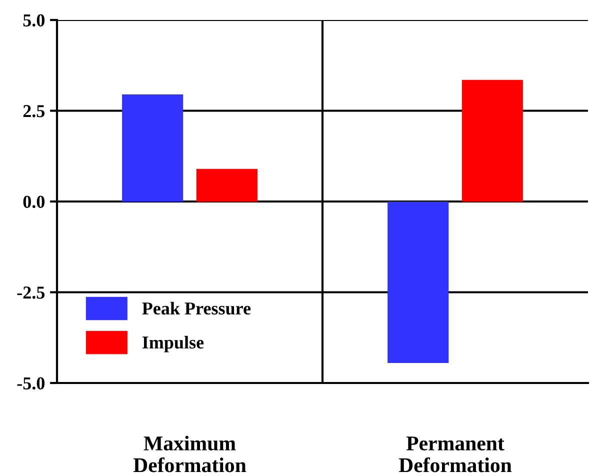 Image resolution: width=591 pixels, height=476 pixels. What do you see at coordinates (196, 308) in the screenshot?
I see `legend-label: Peak Pressure` at bounding box center [196, 308].